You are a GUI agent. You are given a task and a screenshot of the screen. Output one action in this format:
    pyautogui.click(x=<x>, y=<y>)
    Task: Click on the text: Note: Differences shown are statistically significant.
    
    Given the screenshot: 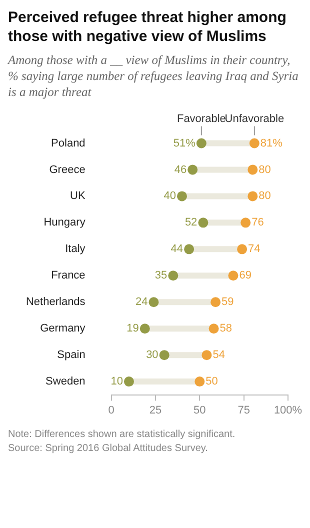 What is the action you would take?
    pyautogui.click(x=122, y=434)
    